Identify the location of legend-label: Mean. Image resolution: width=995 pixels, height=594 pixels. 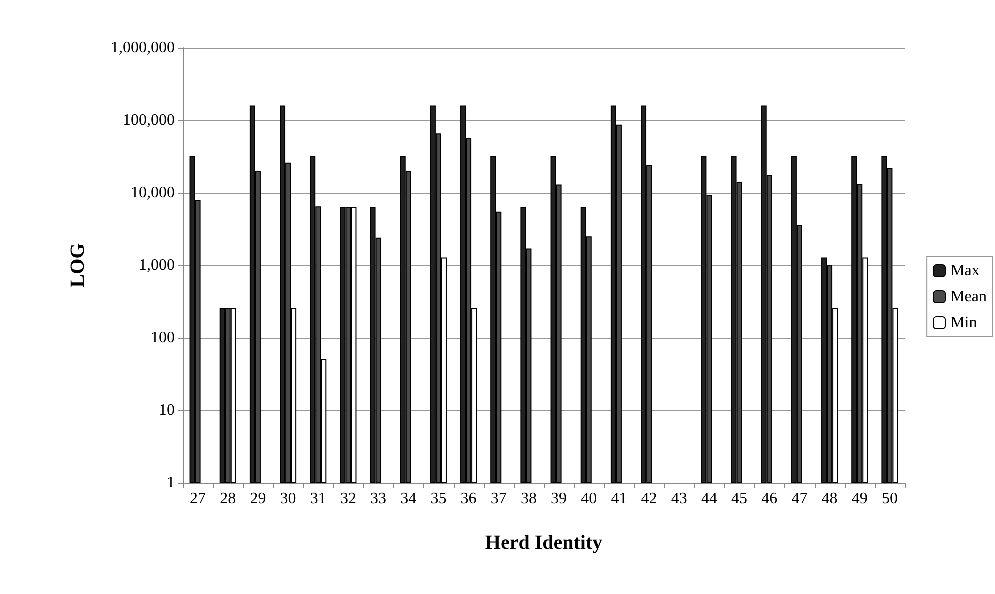
(969, 297).